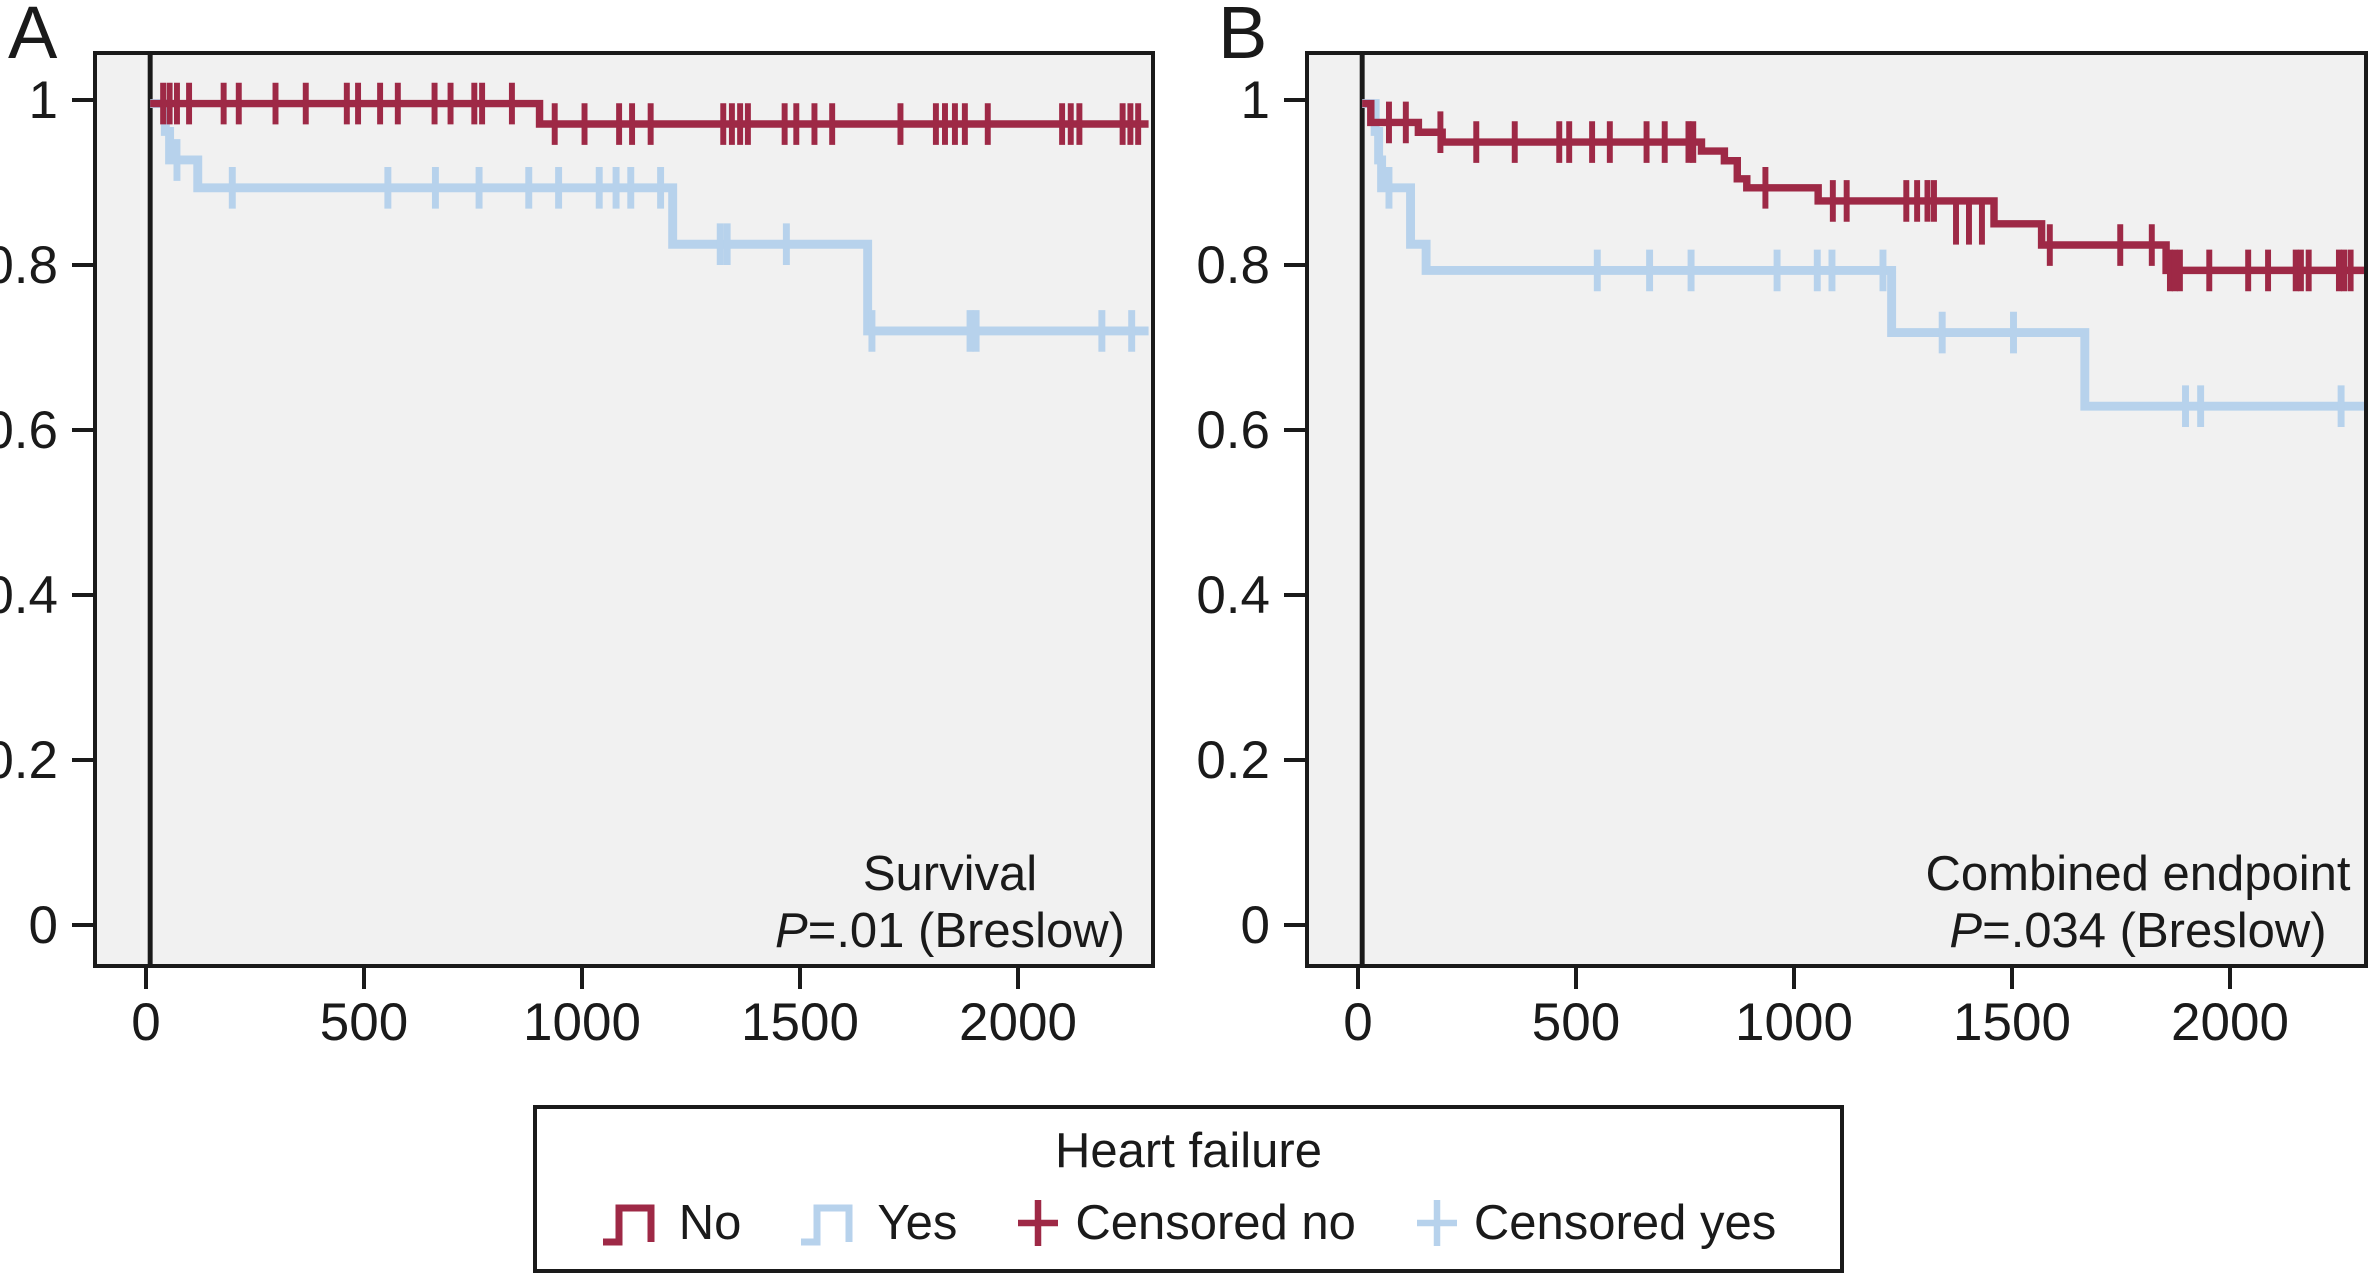  Describe the element at coordinates (1863, 187) in the screenshot. I see `km-curve-no` at that location.